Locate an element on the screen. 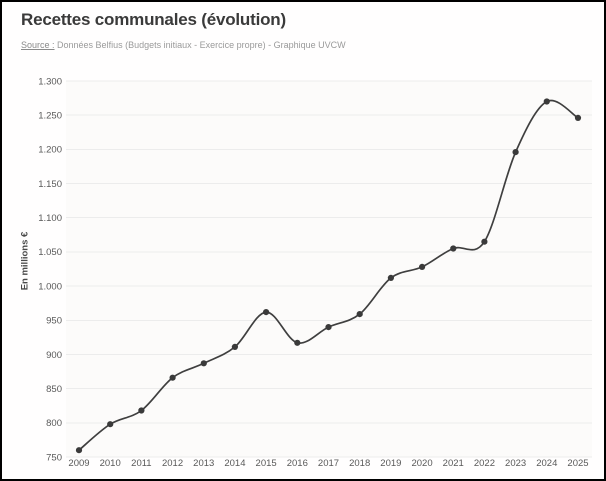 The image size is (606, 481). y-tick-label: 1.050 is located at coordinates (50, 252).